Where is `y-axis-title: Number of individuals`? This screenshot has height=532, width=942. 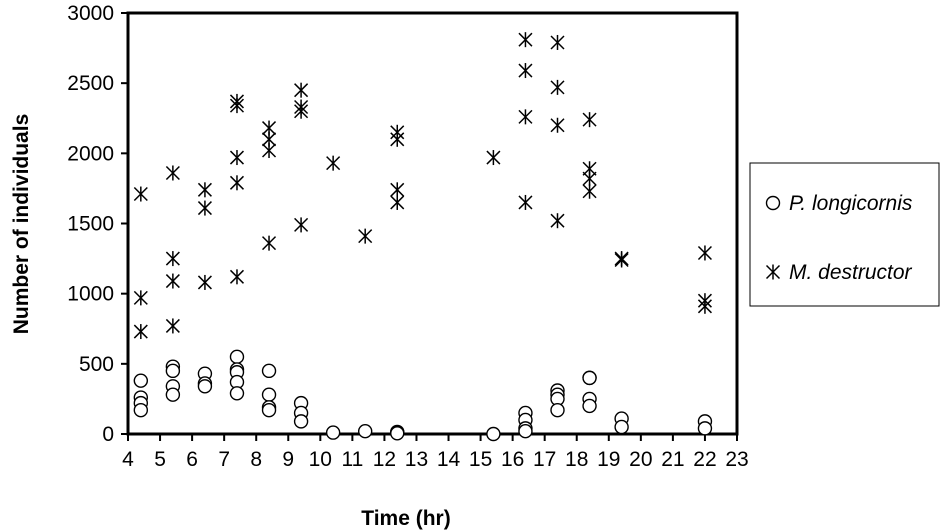
y-axis-title: Number of individuals is located at coordinates (21, 224).